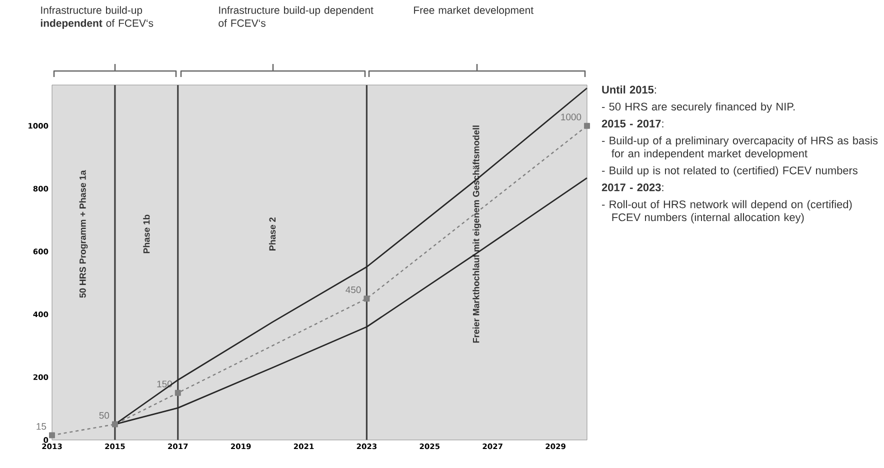 The height and width of the screenshot is (468, 884). What do you see at coordinates (164, 384) in the screenshot?
I see `data-label: 150` at bounding box center [164, 384].